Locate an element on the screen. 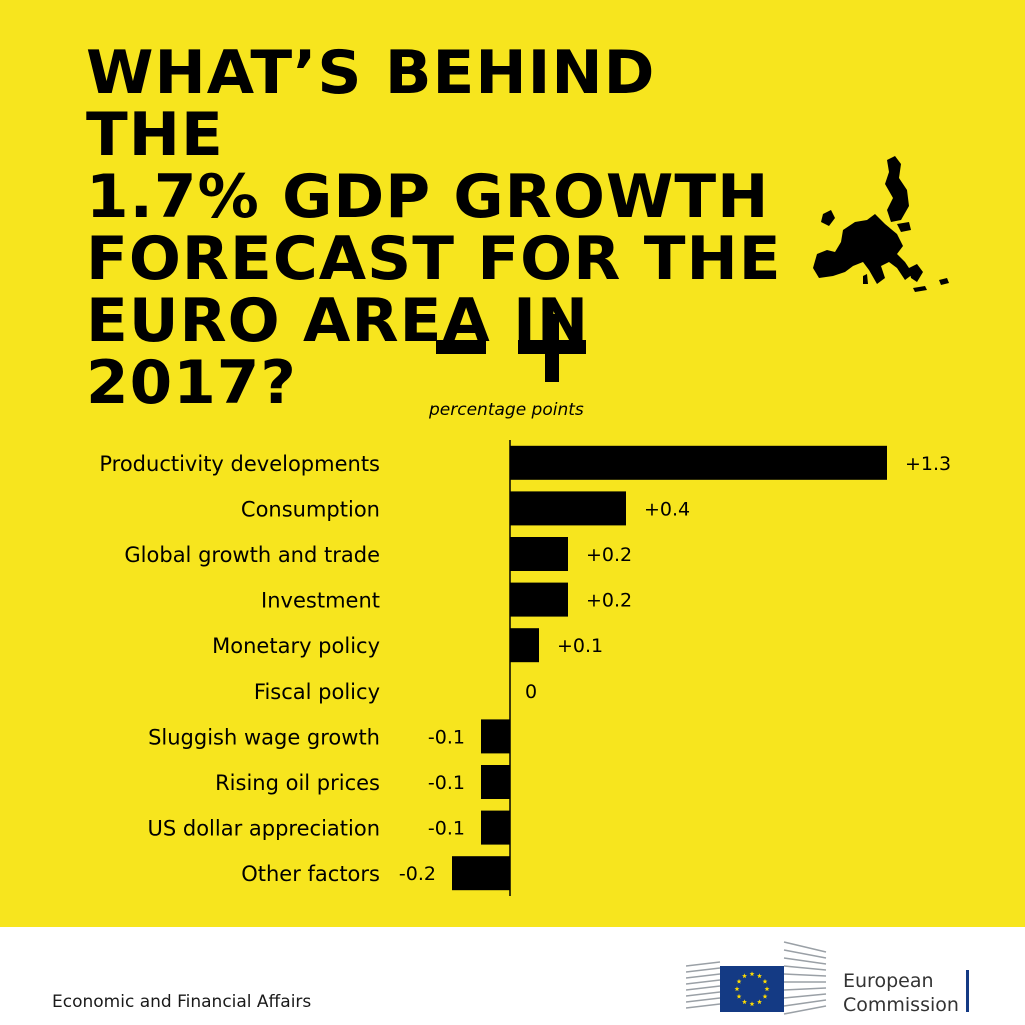 This screenshot has height=1025, width=1025. map-ireland-shape is located at coordinates (828, 218).